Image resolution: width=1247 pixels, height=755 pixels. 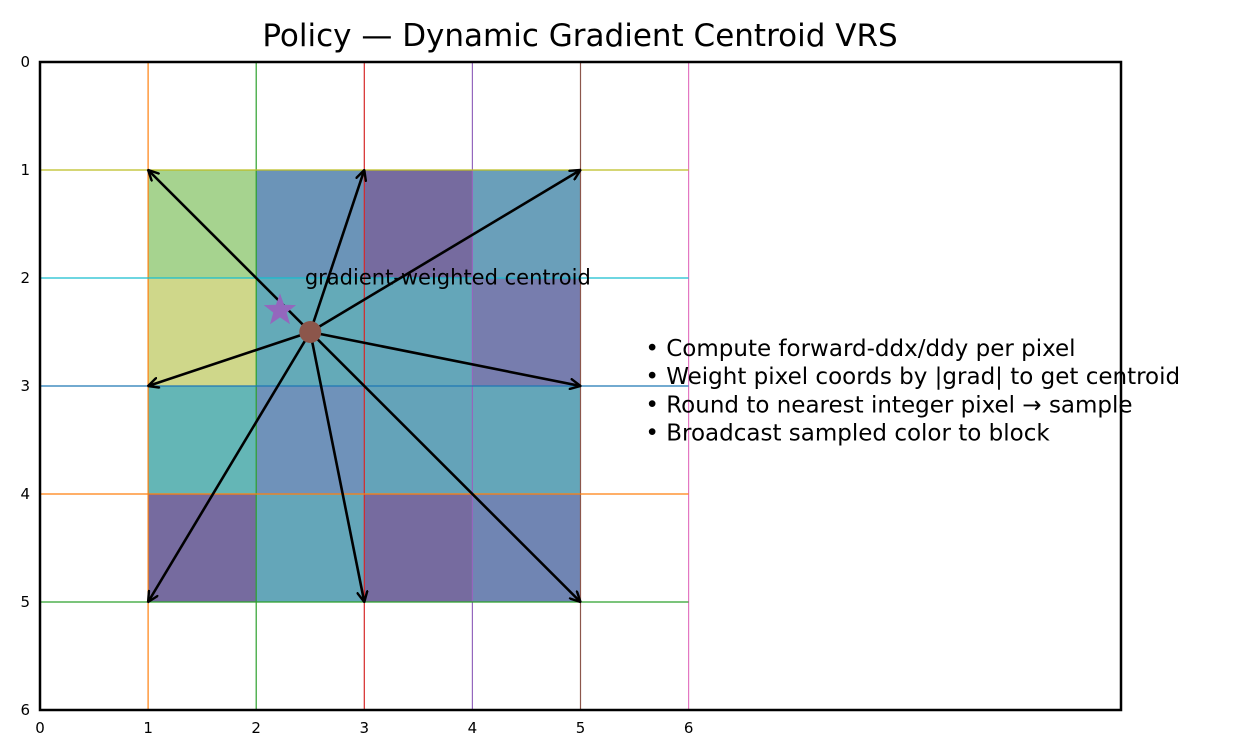 I want to click on policy-note-line: • Broadcast sampled color to block, so click(x=847, y=434).